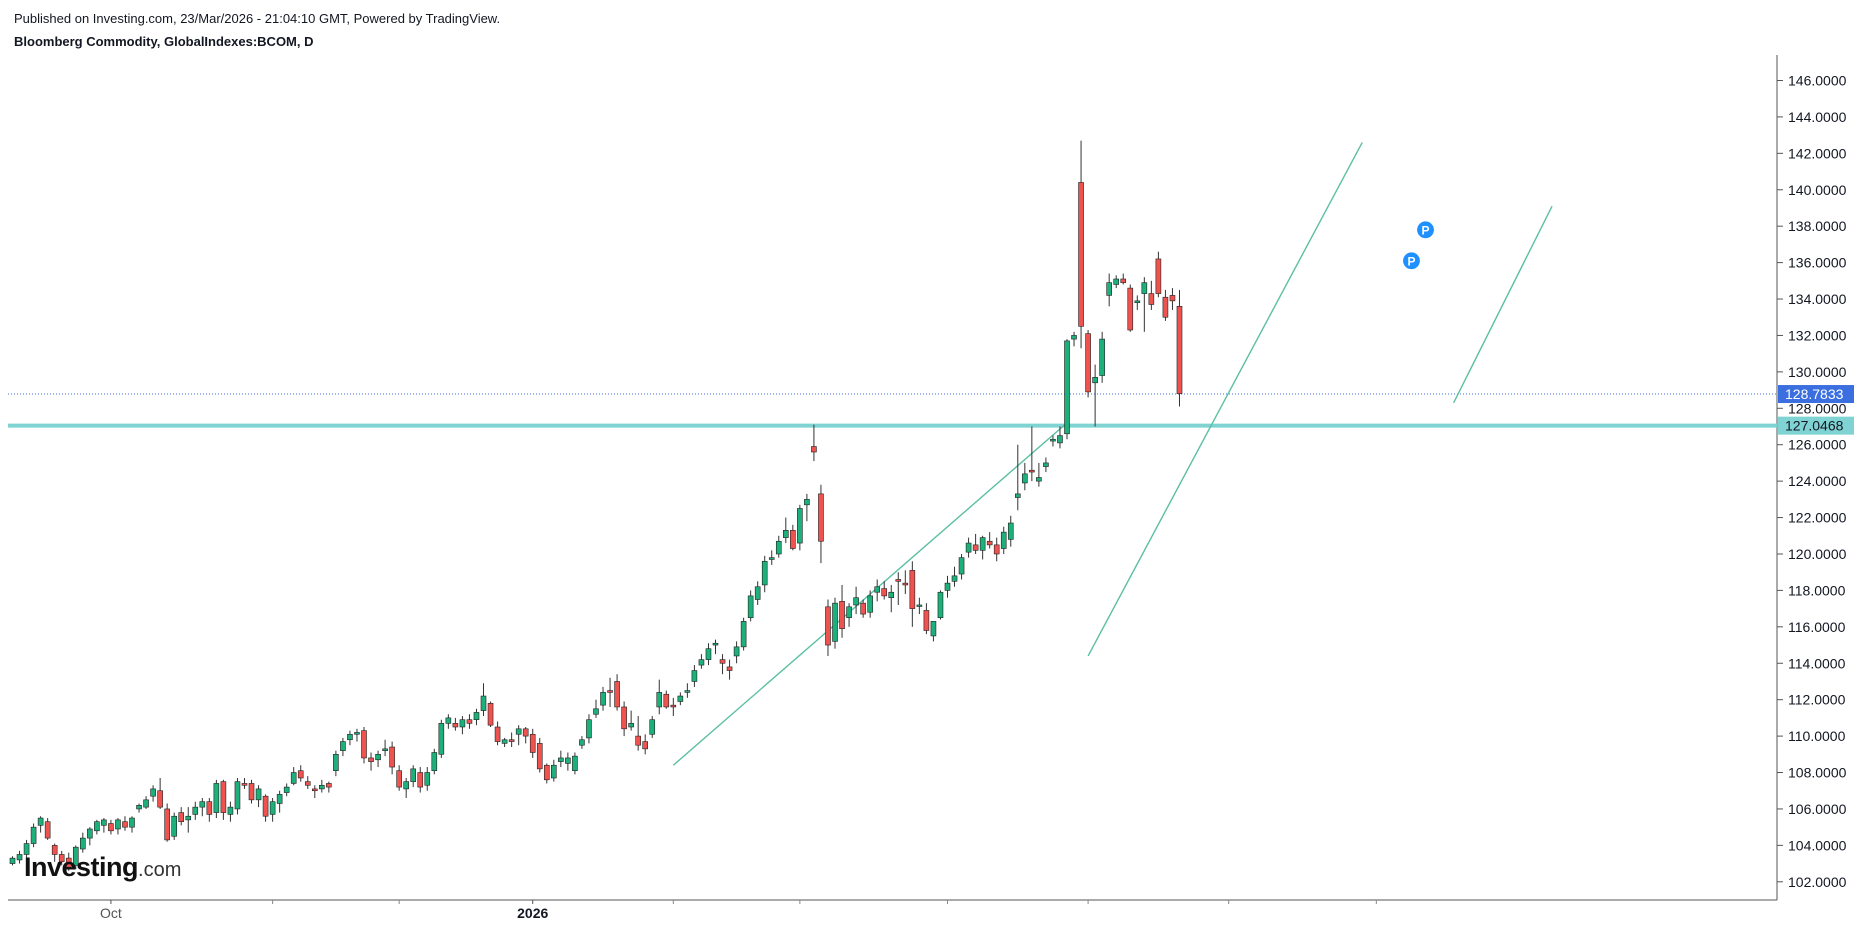 Image resolution: width=1855 pixels, height=927 pixels. Describe the element at coordinates (1817, 845) in the screenshot. I see `y-tick-label: 104.0000` at that location.